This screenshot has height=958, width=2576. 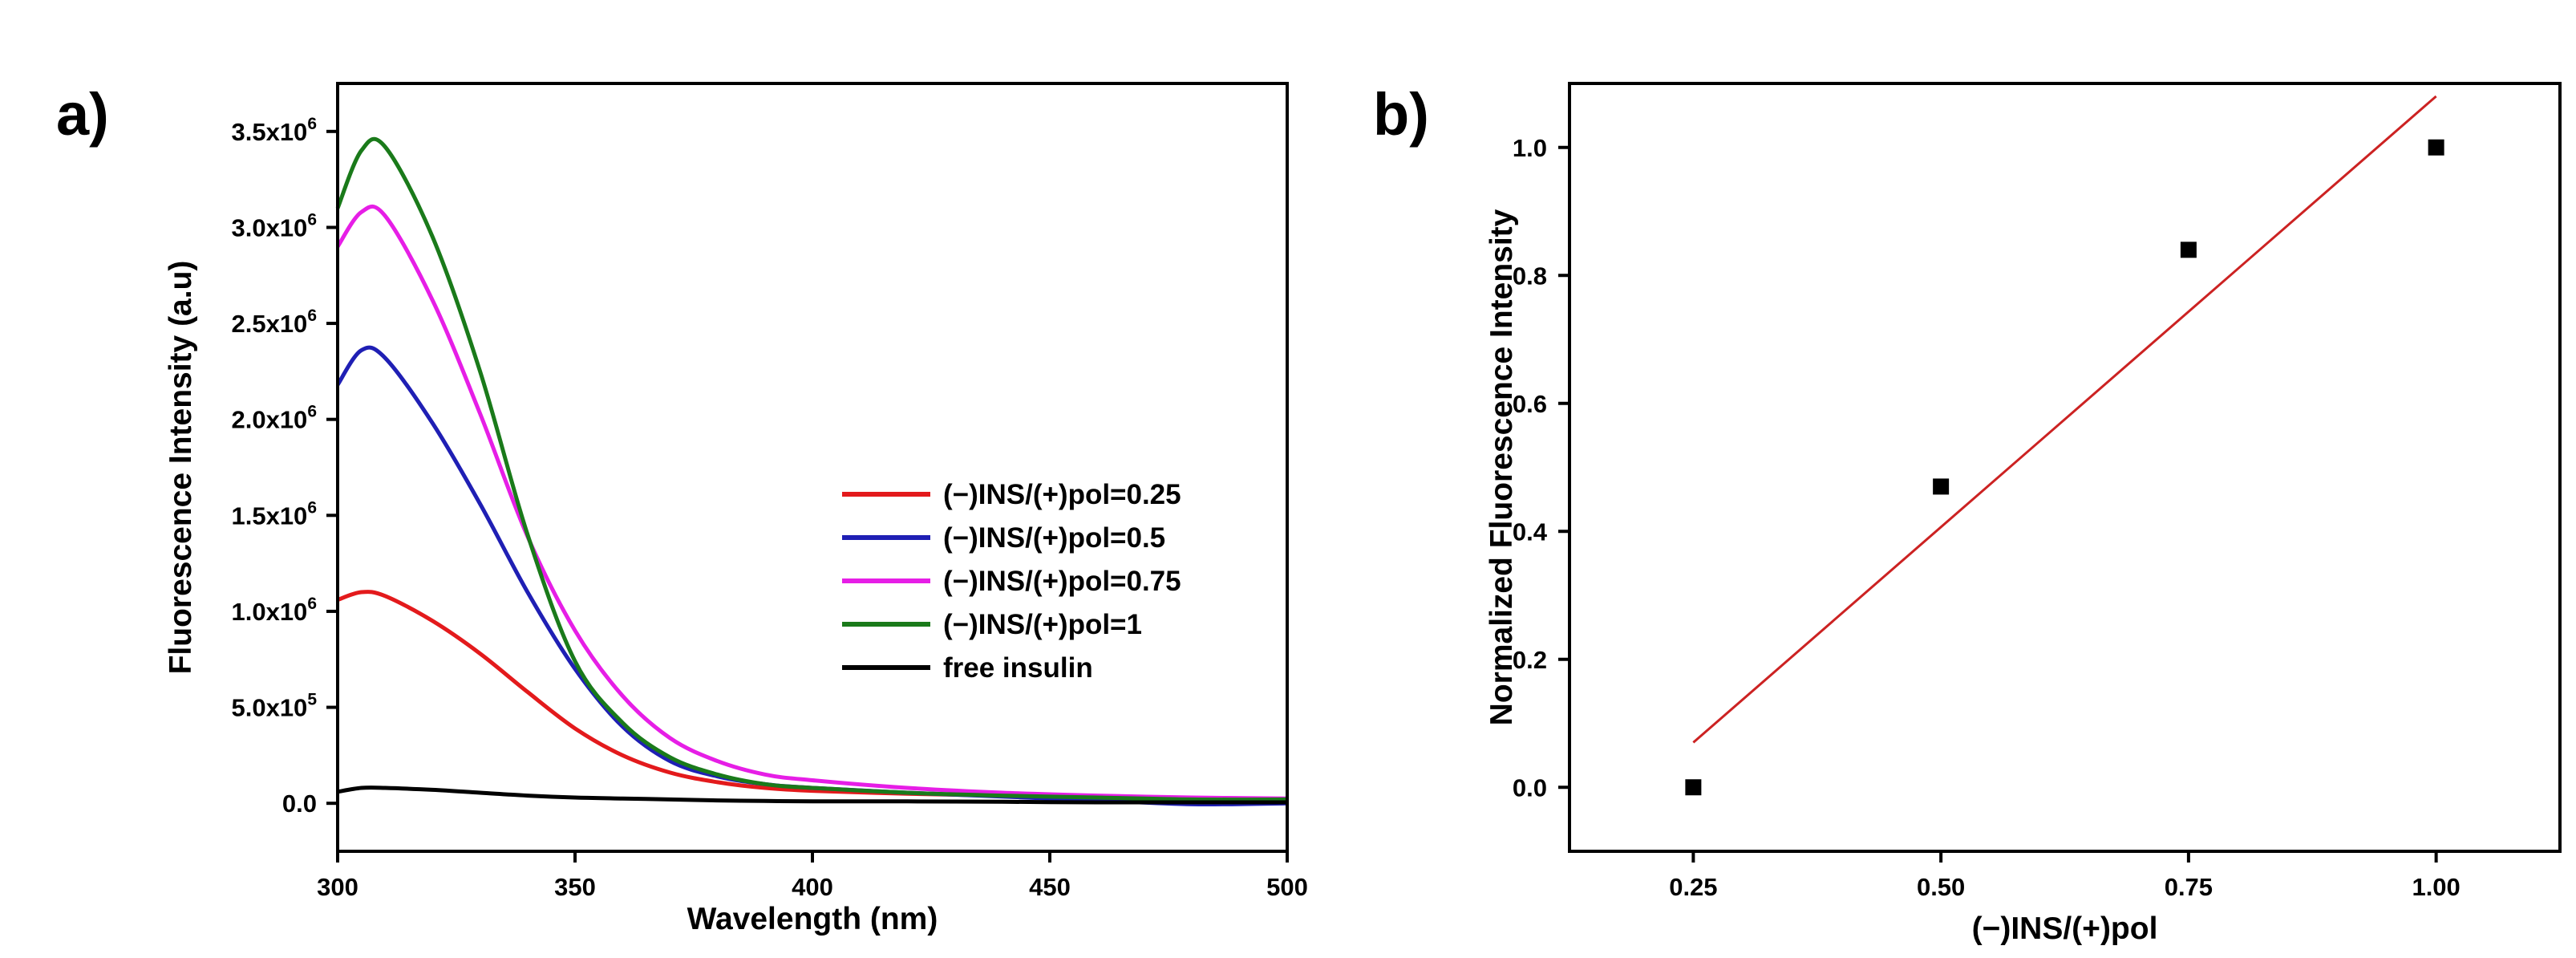 I want to click on y-tick-label: 1.5x10⁶, so click(x=274, y=514).